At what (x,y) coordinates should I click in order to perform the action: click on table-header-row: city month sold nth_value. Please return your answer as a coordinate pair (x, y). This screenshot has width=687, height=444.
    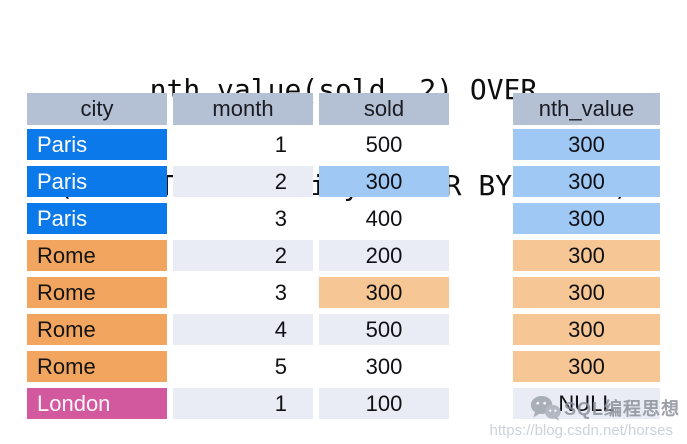
    Looking at the image, I should click on (343, 109).